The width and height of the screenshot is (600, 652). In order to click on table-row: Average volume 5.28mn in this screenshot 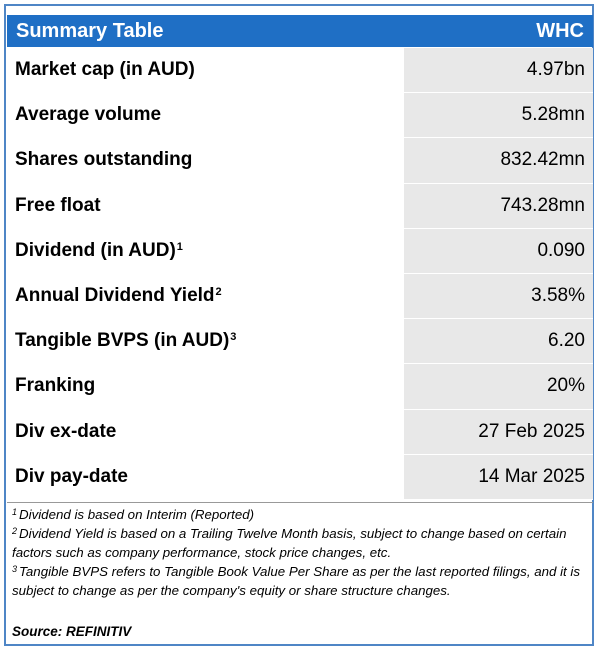, I will do `click(300, 116)`.